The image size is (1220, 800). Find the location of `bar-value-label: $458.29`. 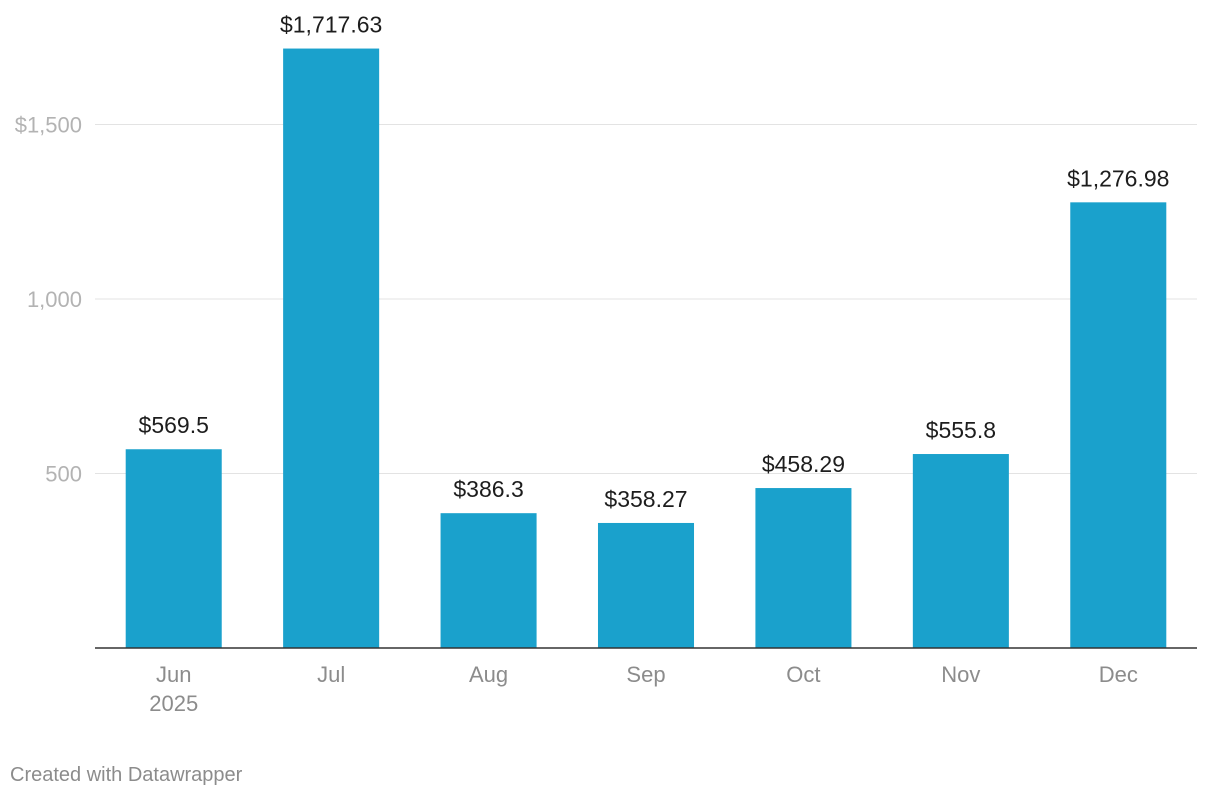

bar-value-label: $458.29 is located at coordinates (803, 464).